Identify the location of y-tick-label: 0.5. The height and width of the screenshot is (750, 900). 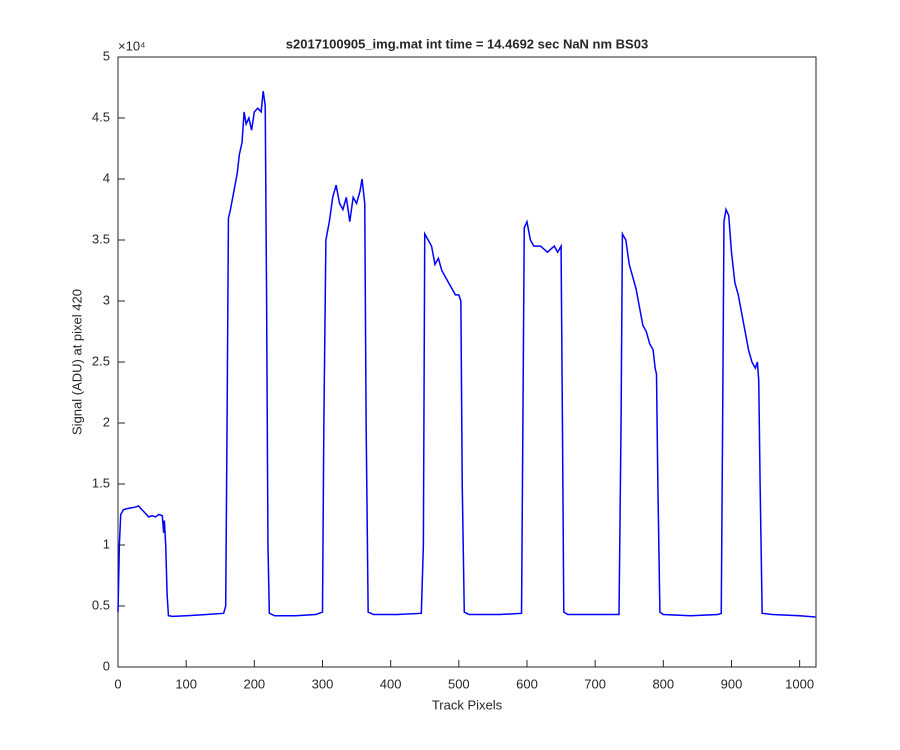
(101, 604).